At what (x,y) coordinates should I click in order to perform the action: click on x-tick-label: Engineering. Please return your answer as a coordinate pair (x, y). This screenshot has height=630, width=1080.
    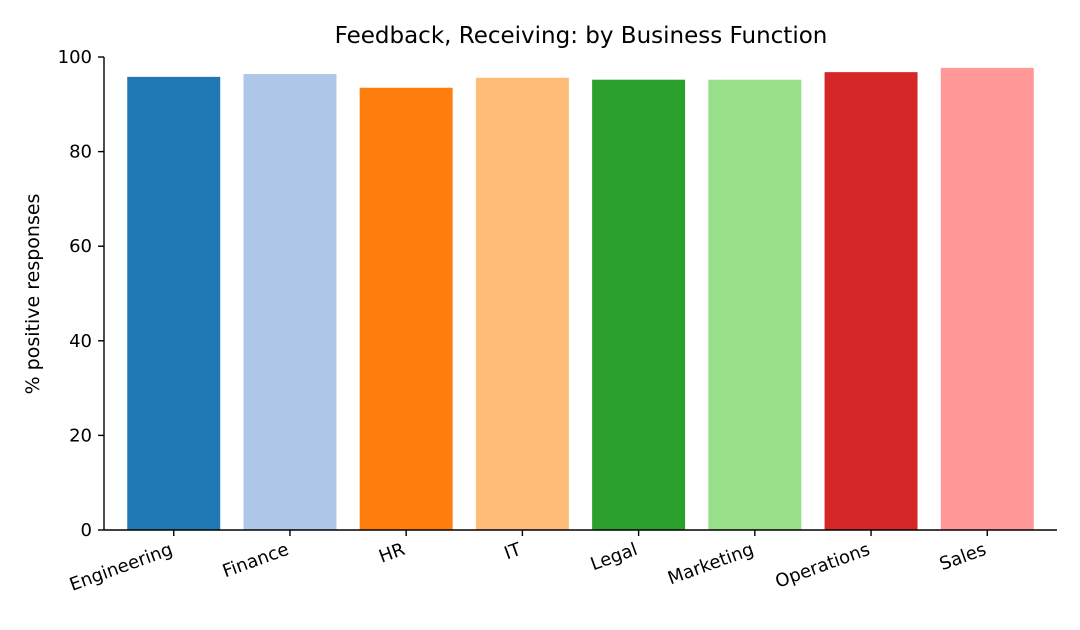
    Looking at the image, I should click on (121, 567).